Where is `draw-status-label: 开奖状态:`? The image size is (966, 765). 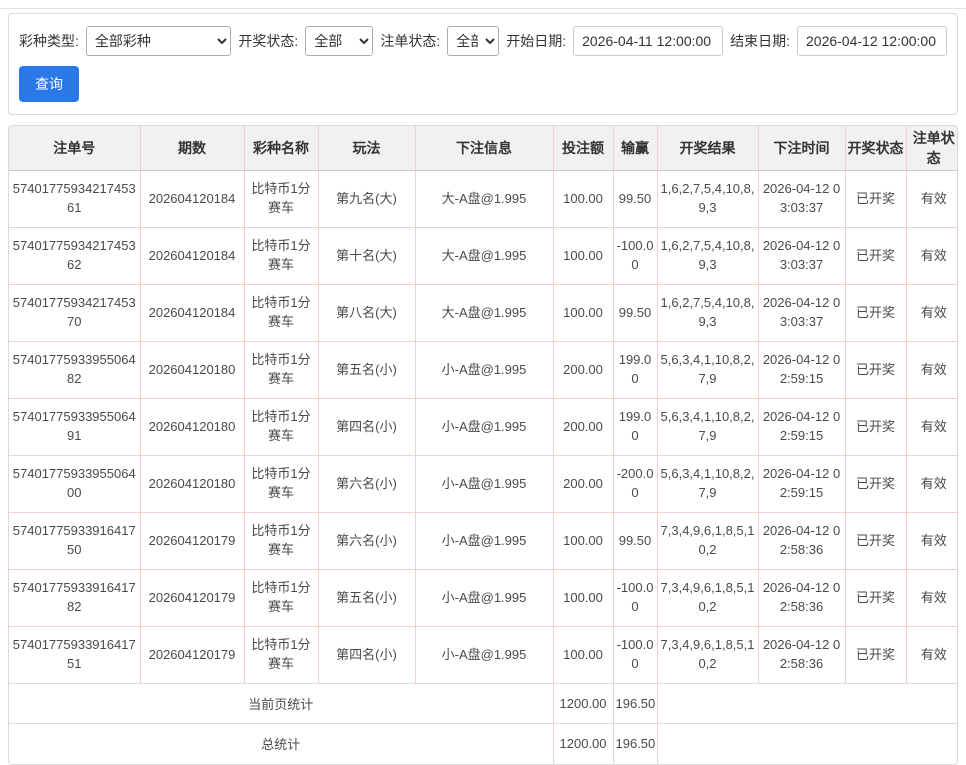 draw-status-label: 开奖状态: is located at coordinates (268, 41).